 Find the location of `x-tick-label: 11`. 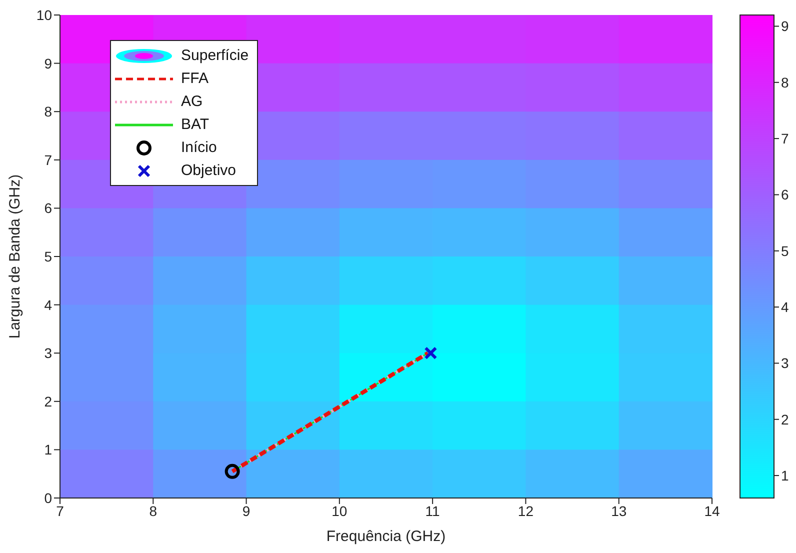

x-tick-label: 11 is located at coordinates (432, 510).